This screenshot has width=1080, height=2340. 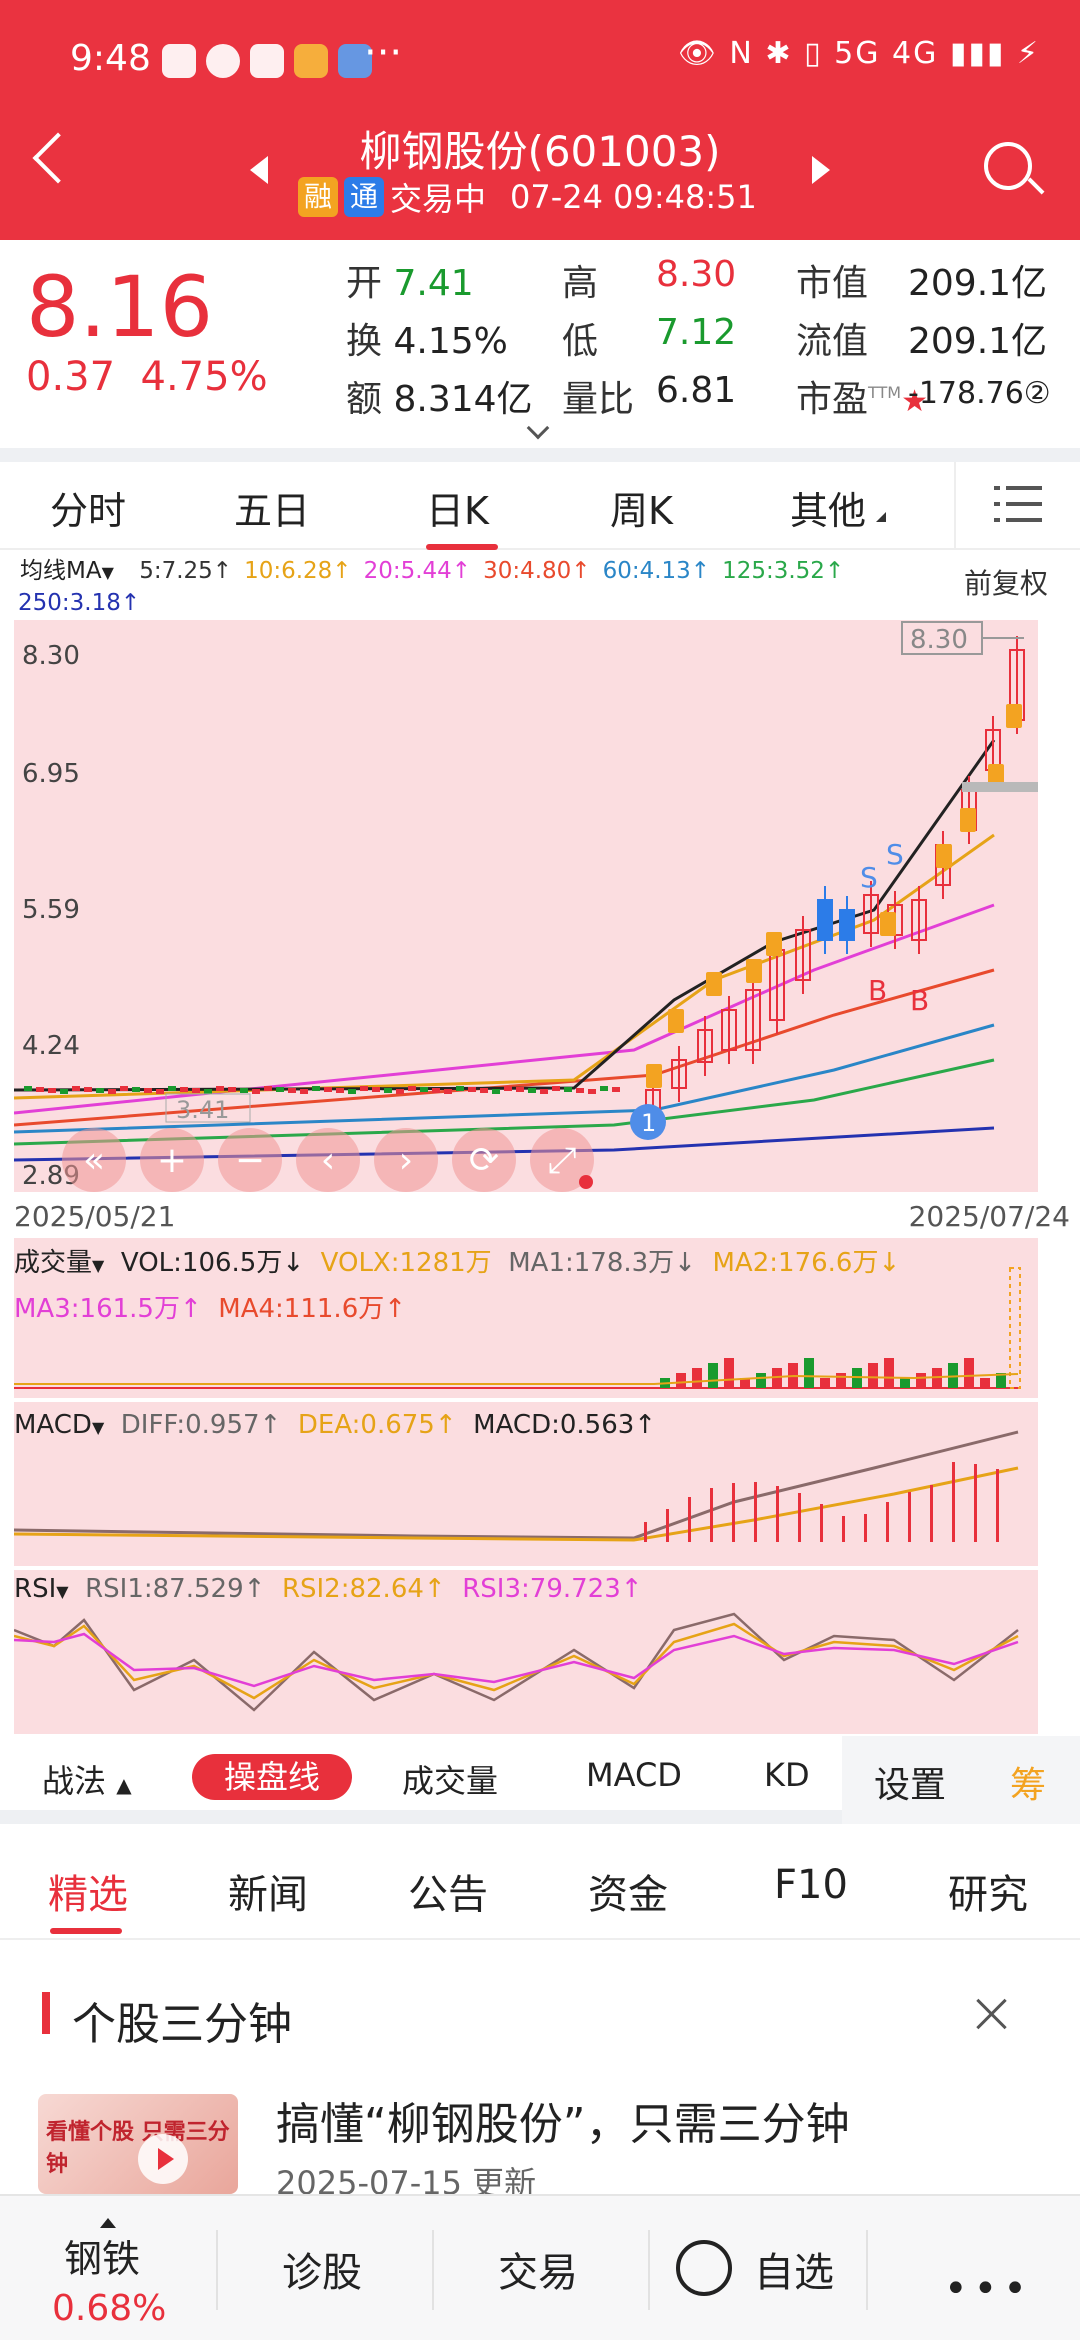 I want to click on pe-star-icon: ★, so click(x=914, y=401).